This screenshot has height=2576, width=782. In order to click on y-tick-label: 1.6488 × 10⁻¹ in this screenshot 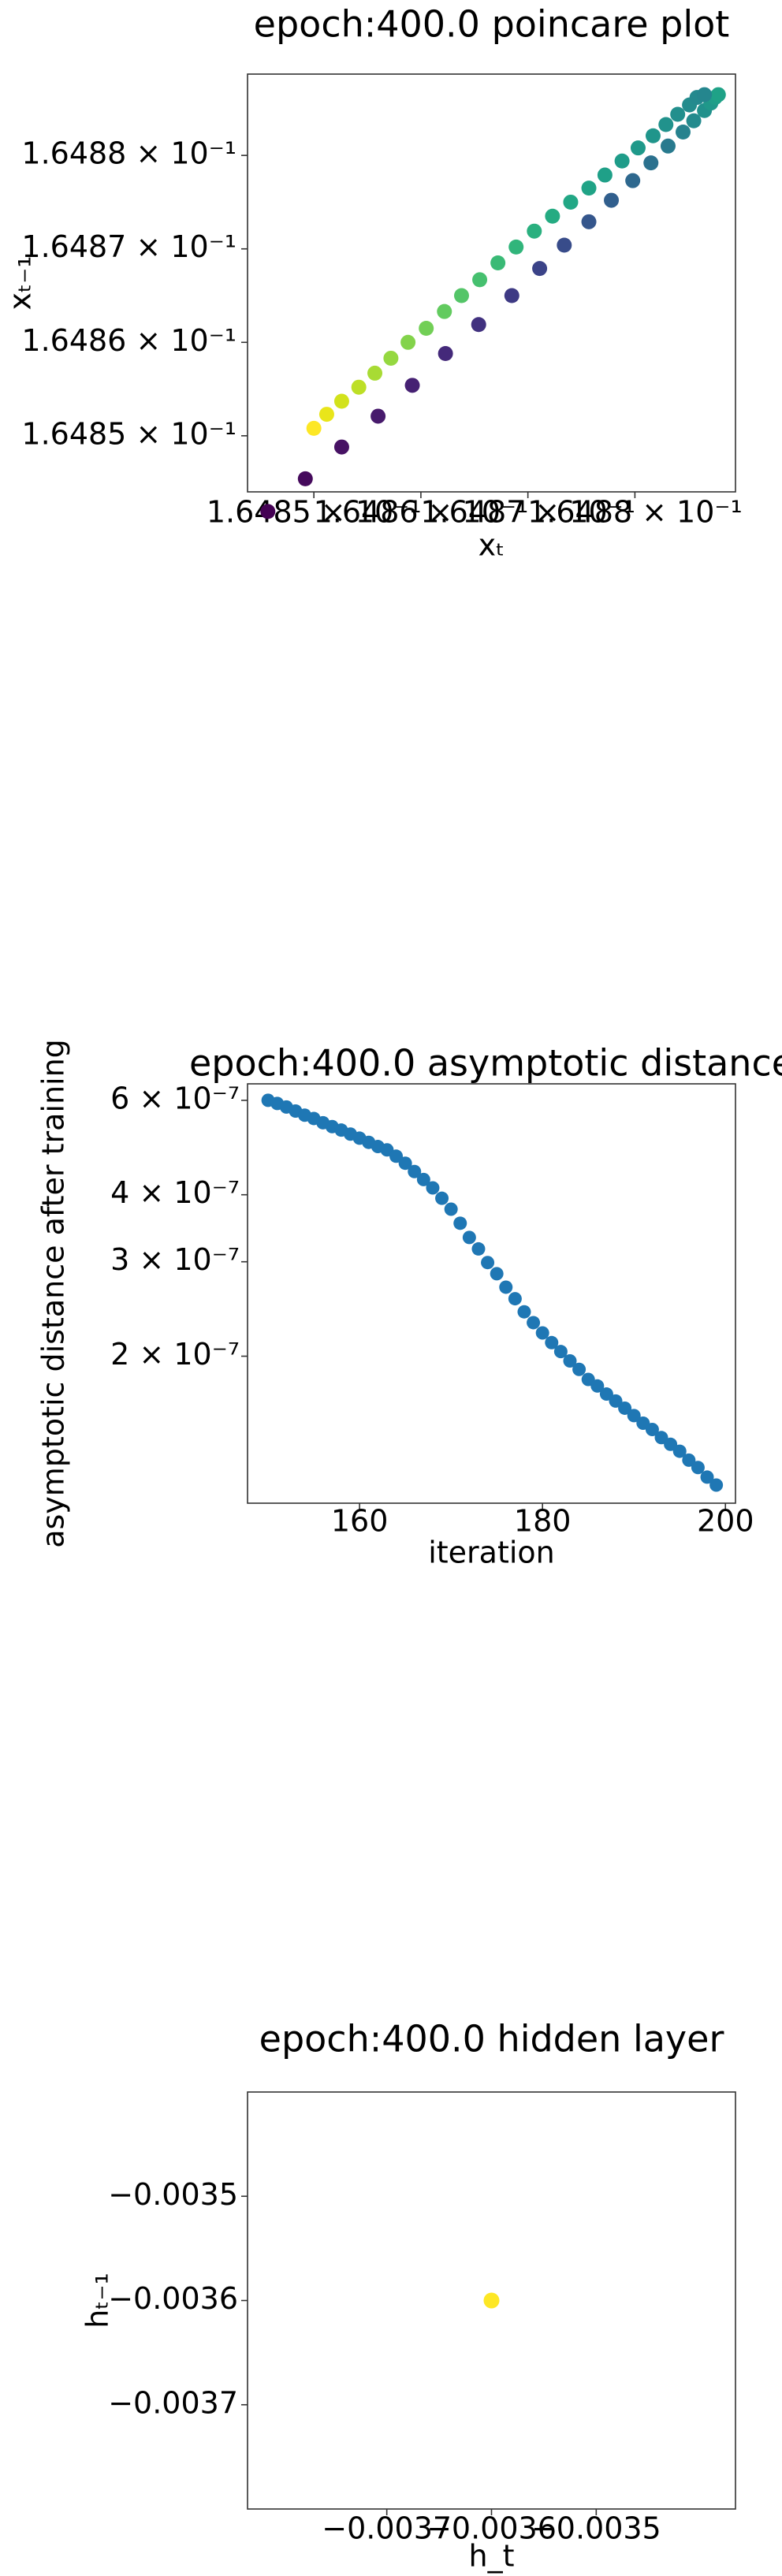, I will do `click(128, 153)`.